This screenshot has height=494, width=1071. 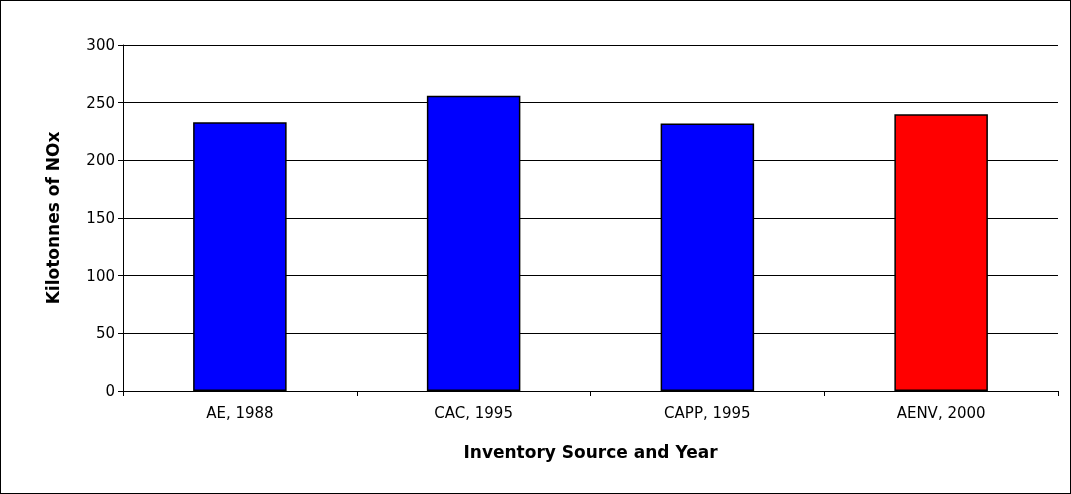 I want to click on x-axis-title: Inventory Source and Year, so click(x=591, y=451).